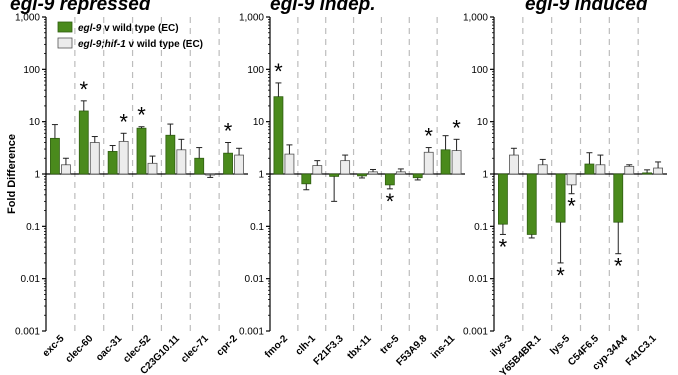 This screenshot has height=375, width=678. I want to click on category-label: exc-5, so click(54, 346).